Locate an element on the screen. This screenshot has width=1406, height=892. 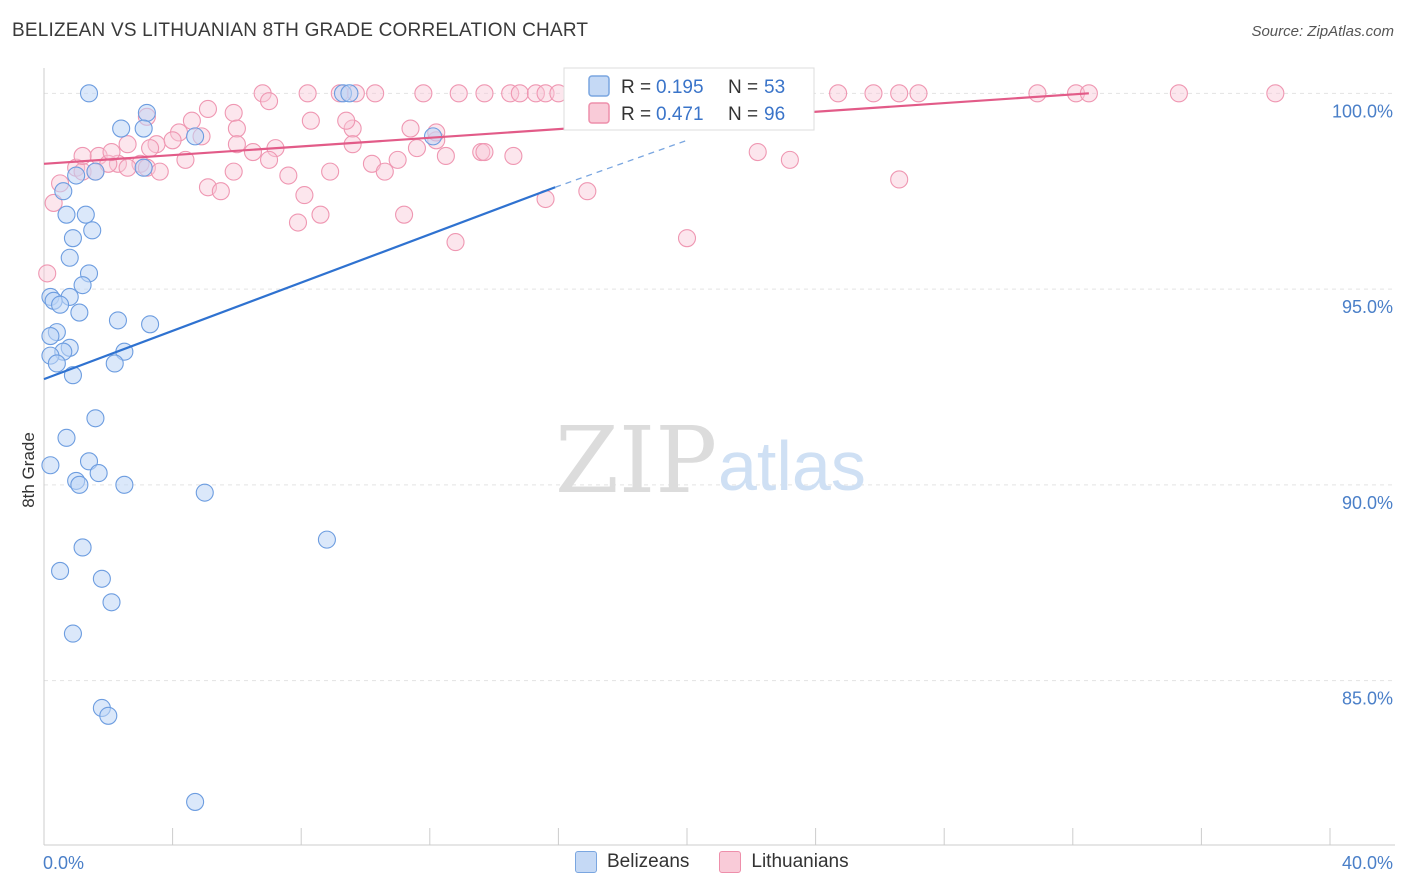
watermark-zip: ZIP is located at coordinates (636, 460).